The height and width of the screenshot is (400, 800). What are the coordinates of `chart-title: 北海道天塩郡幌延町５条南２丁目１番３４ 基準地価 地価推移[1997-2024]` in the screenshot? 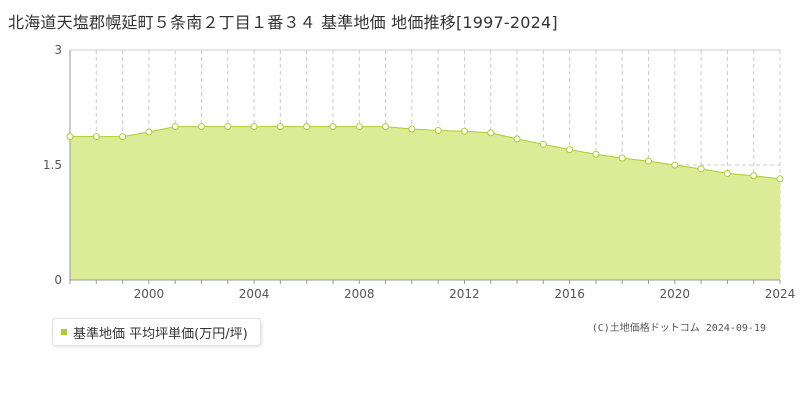 It's located at (283, 22).